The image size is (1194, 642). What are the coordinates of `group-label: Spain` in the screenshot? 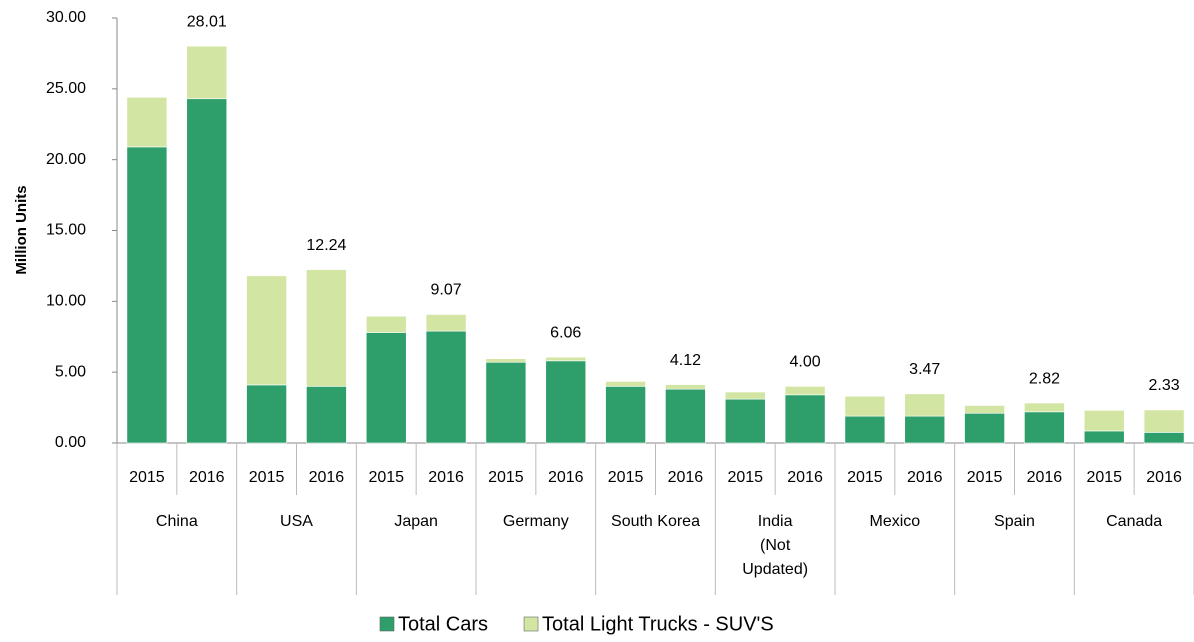 It's located at (1014, 521).